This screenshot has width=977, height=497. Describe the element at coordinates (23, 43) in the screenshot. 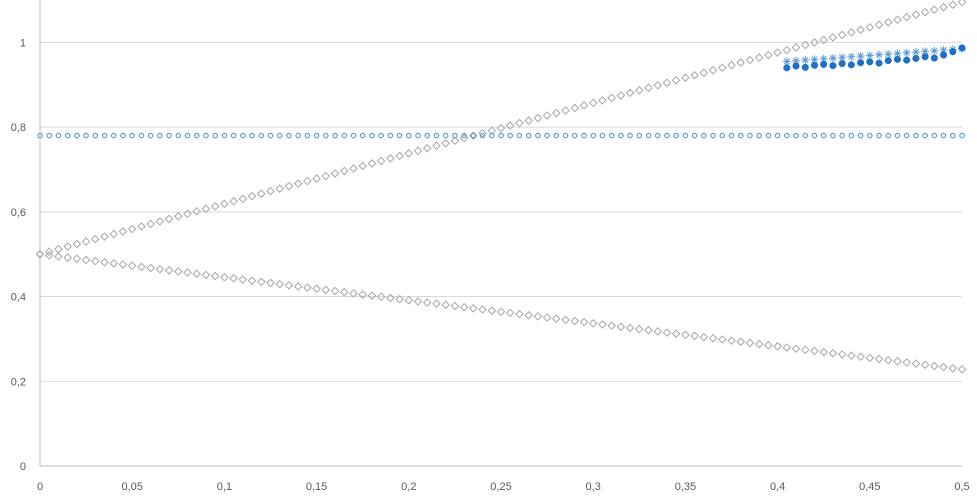

I see `y-tick-label: 1` at that location.